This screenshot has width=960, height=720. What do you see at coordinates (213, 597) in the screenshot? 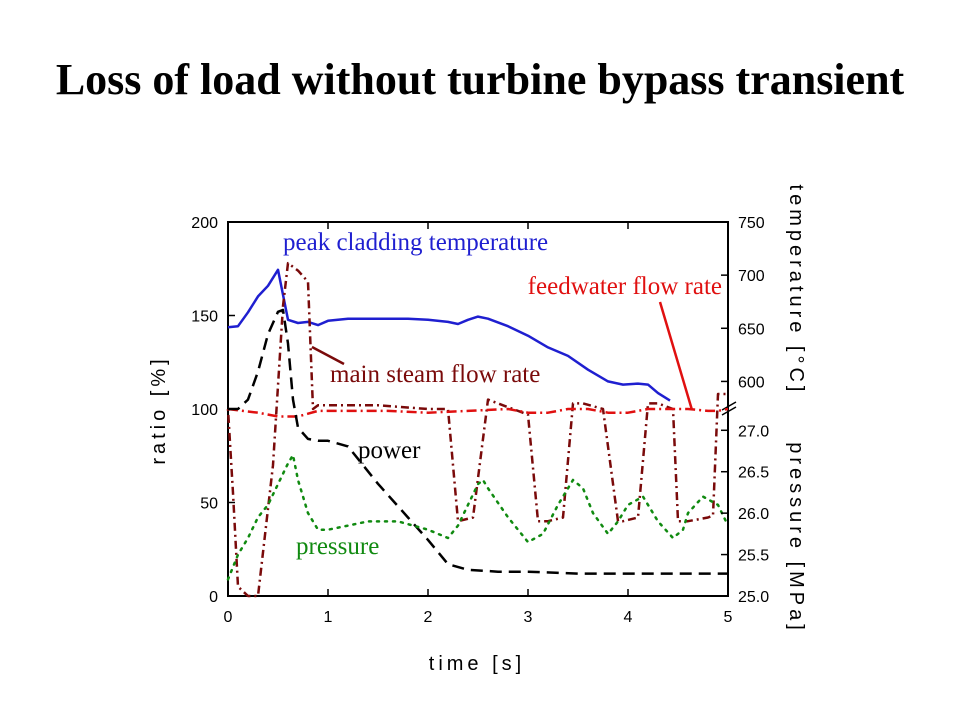
I see `y-tick-label-left: 0` at bounding box center [213, 597].